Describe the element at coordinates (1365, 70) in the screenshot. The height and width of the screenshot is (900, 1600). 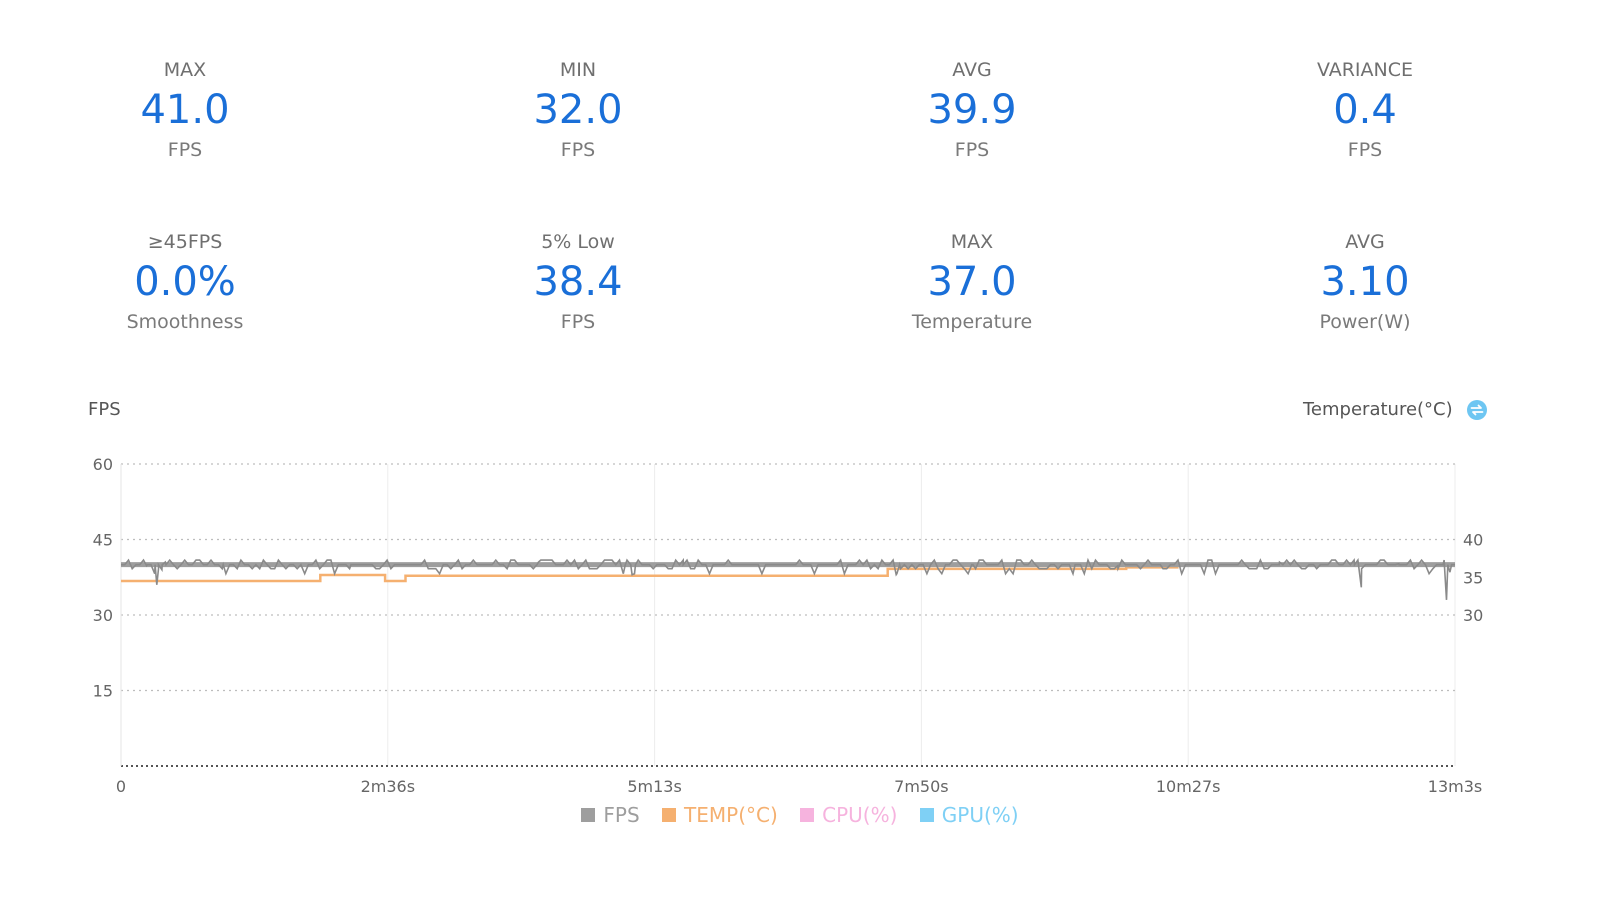
I see `stat-label: VARIANCE` at that location.